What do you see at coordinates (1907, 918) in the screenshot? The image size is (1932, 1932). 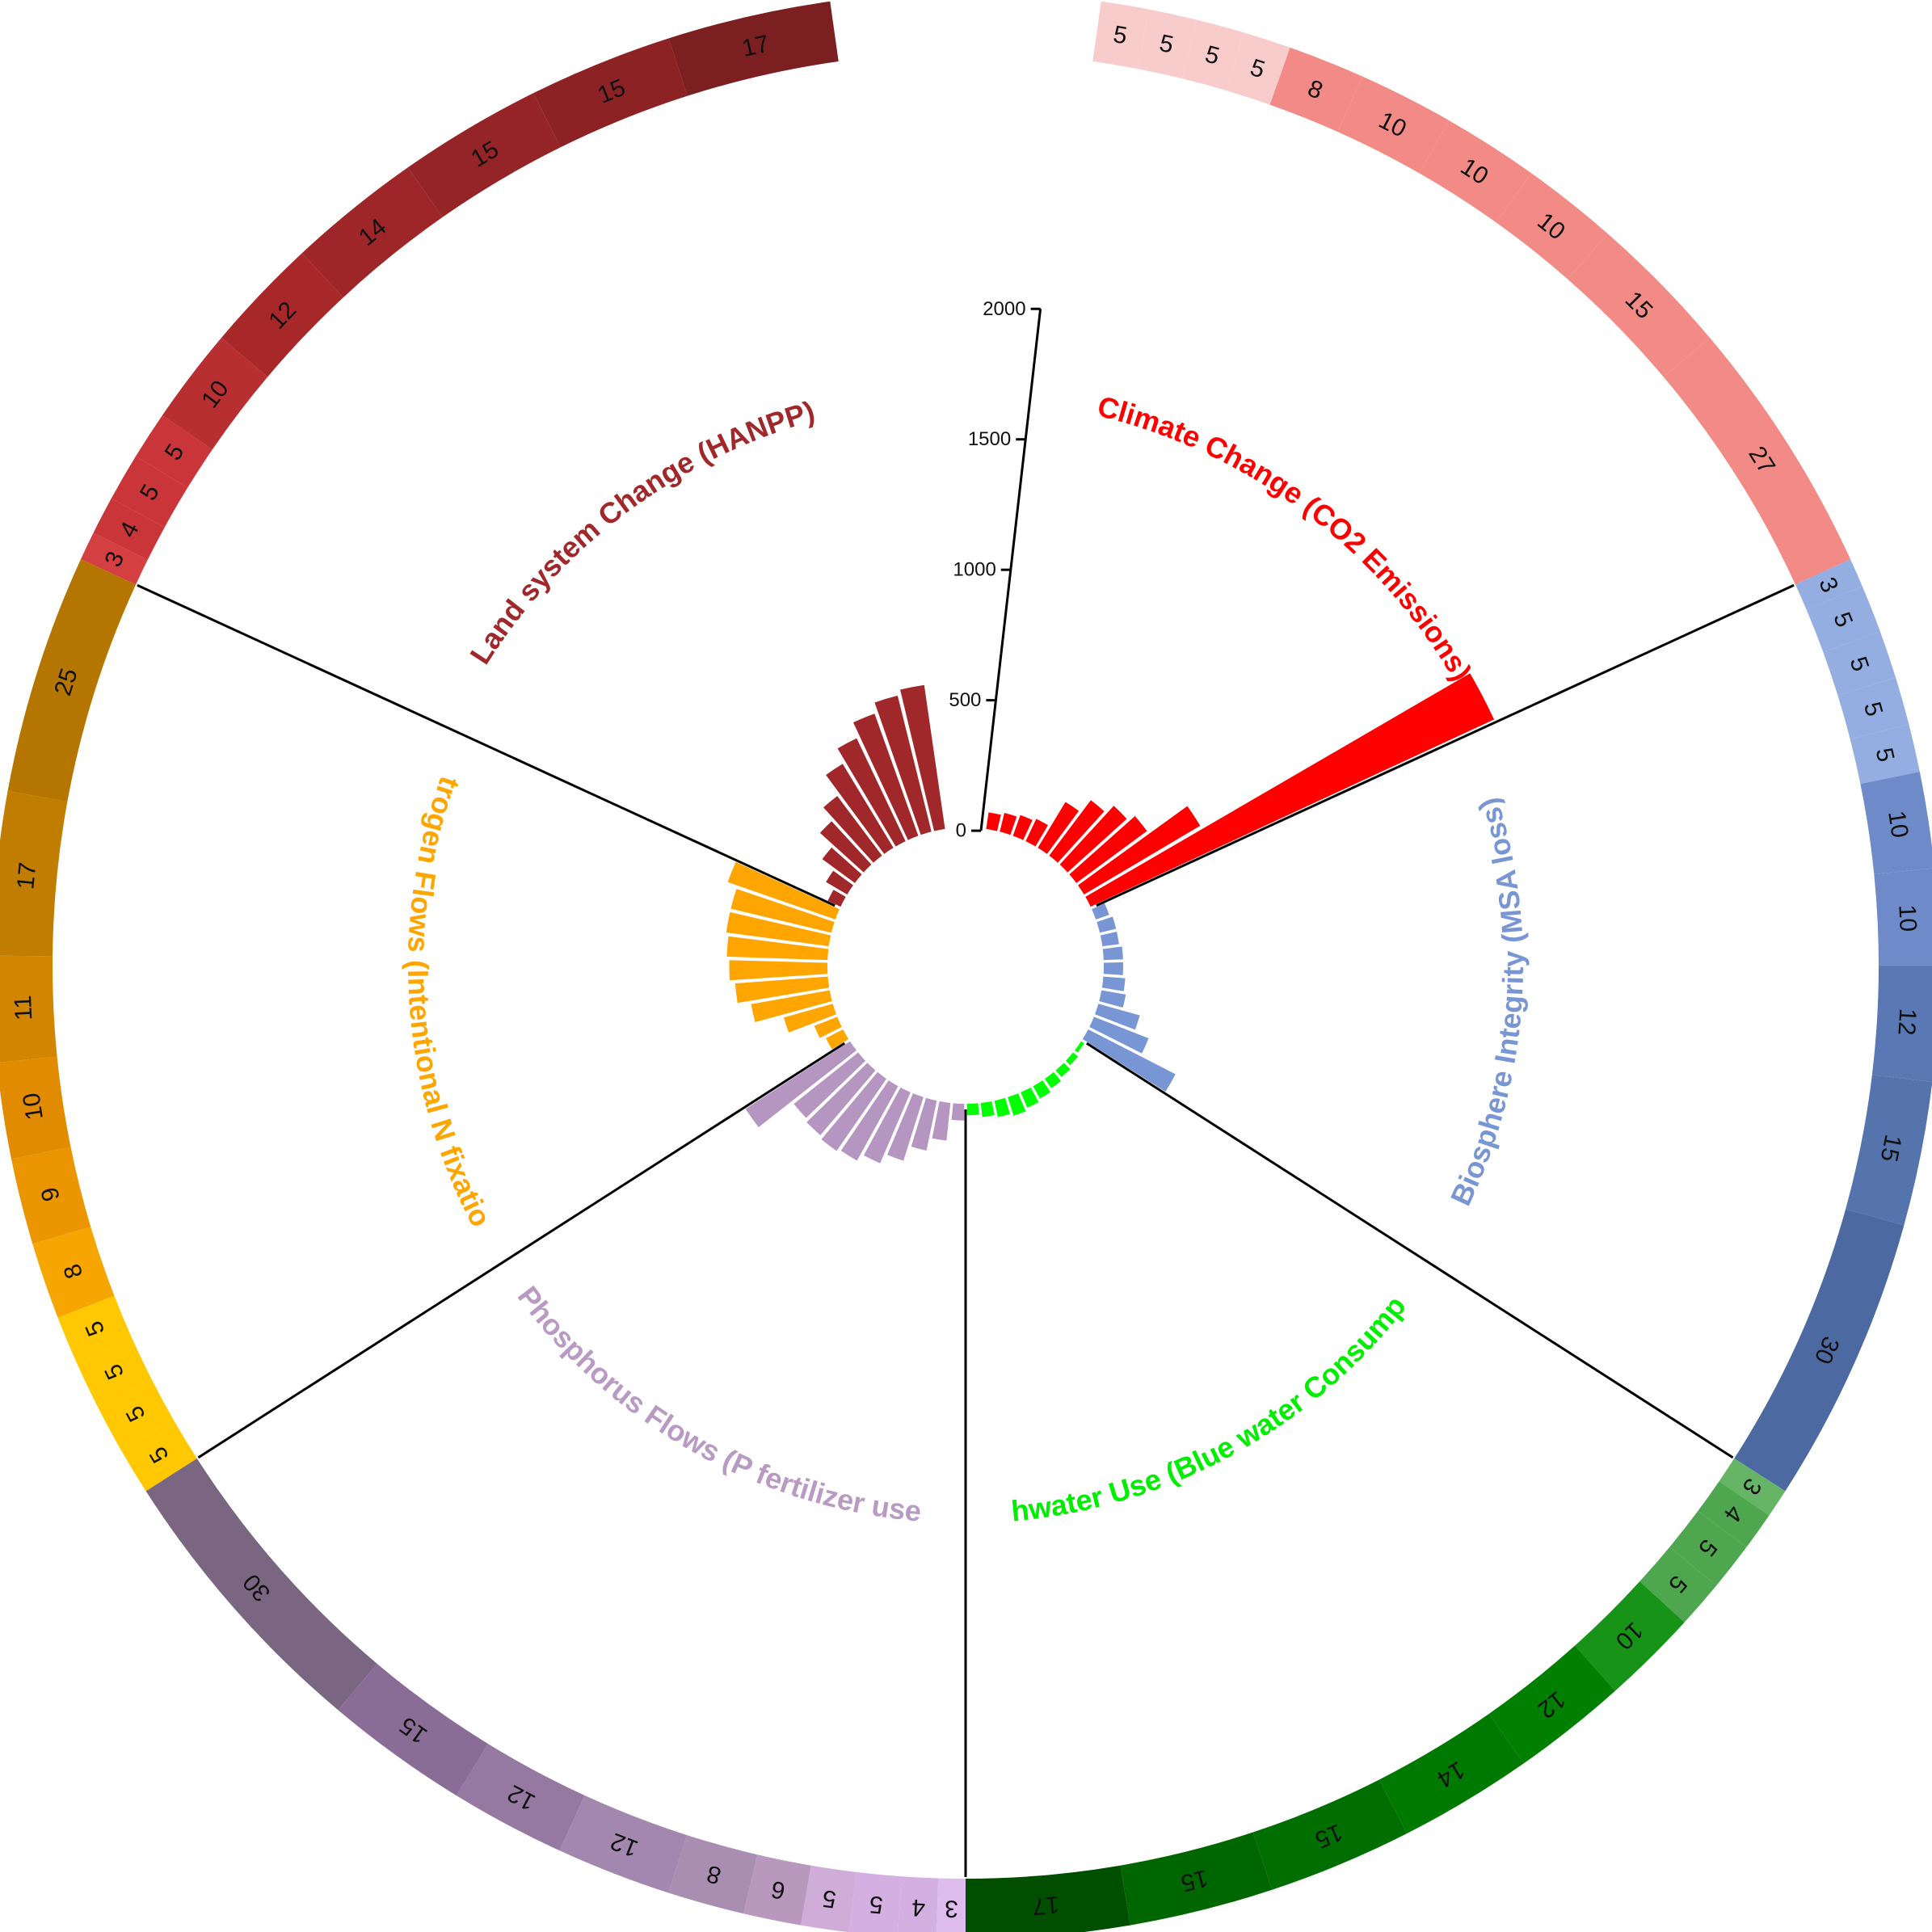 I see `ring-label-biosphere-integrity-msa-loss-7: 10` at bounding box center [1907, 918].